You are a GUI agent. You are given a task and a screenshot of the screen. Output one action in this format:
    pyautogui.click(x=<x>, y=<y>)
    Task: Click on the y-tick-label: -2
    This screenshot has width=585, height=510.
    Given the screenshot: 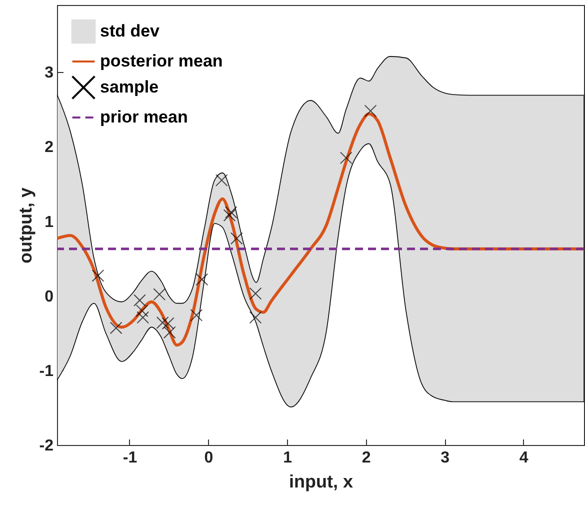 What is the action you would take?
    pyautogui.click(x=46, y=446)
    